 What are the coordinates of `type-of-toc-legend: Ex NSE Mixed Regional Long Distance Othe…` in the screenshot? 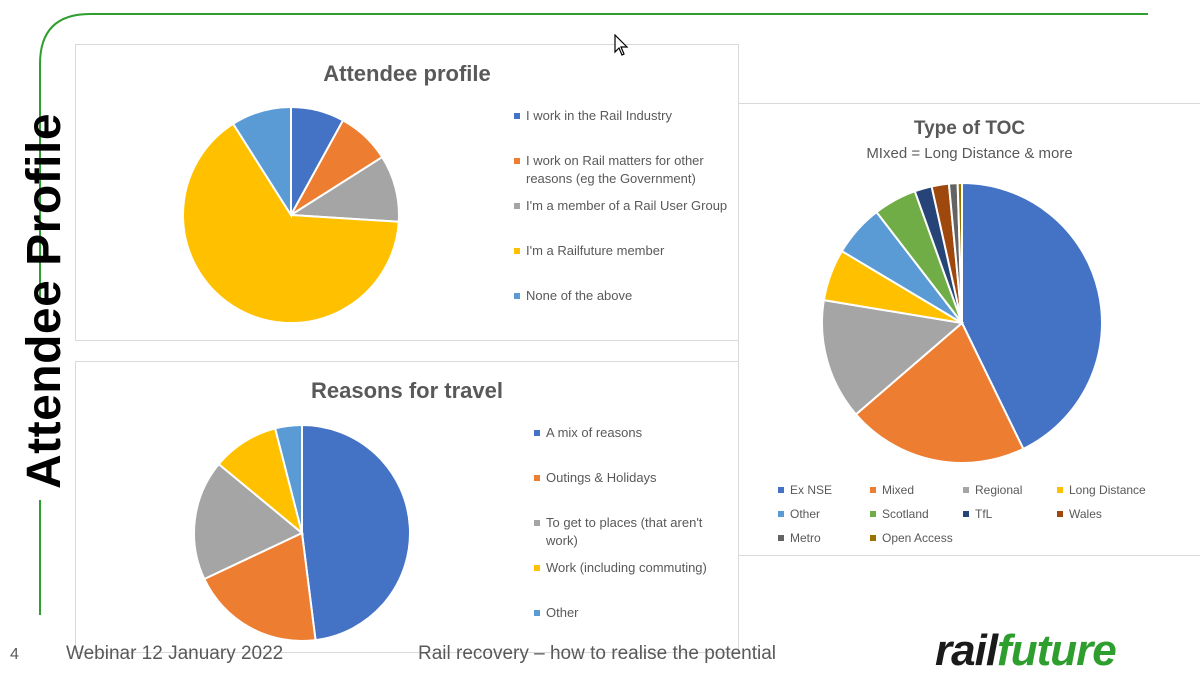 It's located at (978, 517).